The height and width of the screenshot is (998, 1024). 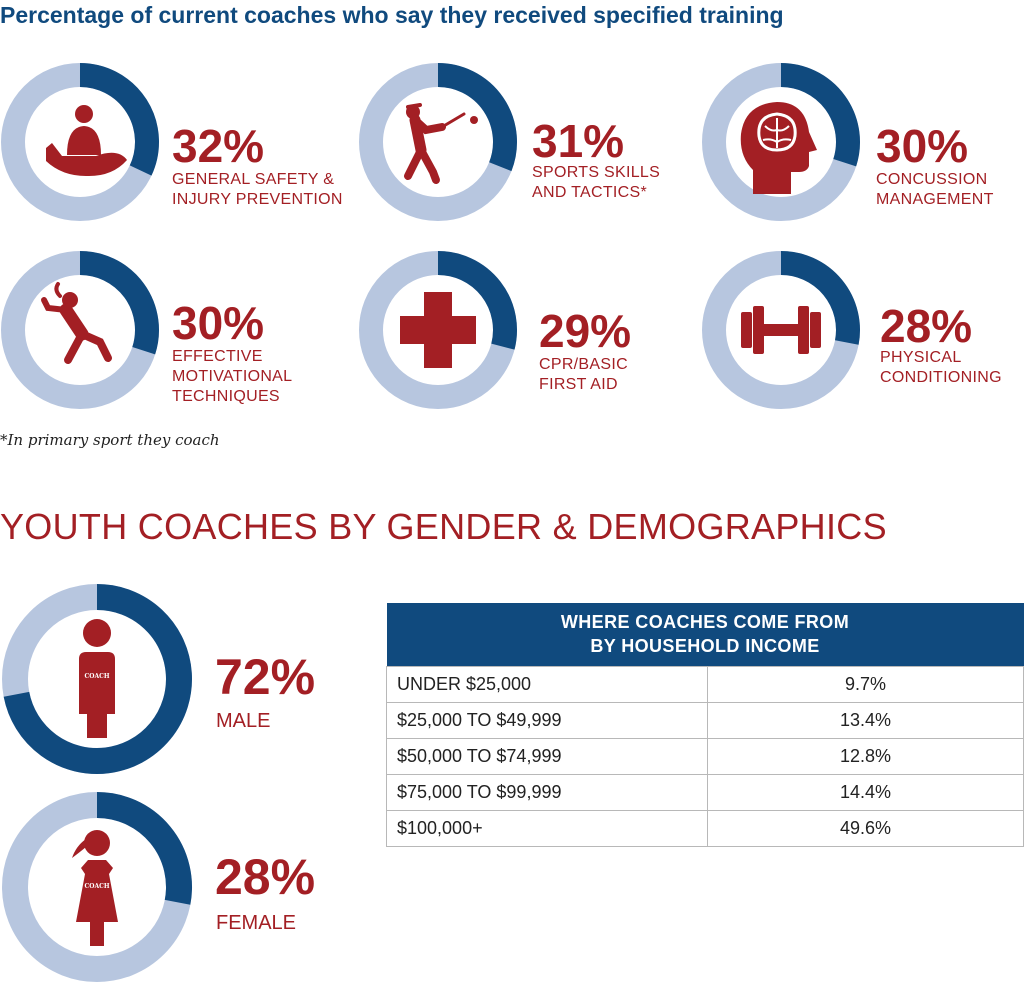 What do you see at coordinates (865, 828) in the screenshot?
I see `income-value-cell: 49.6%` at bounding box center [865, 828].